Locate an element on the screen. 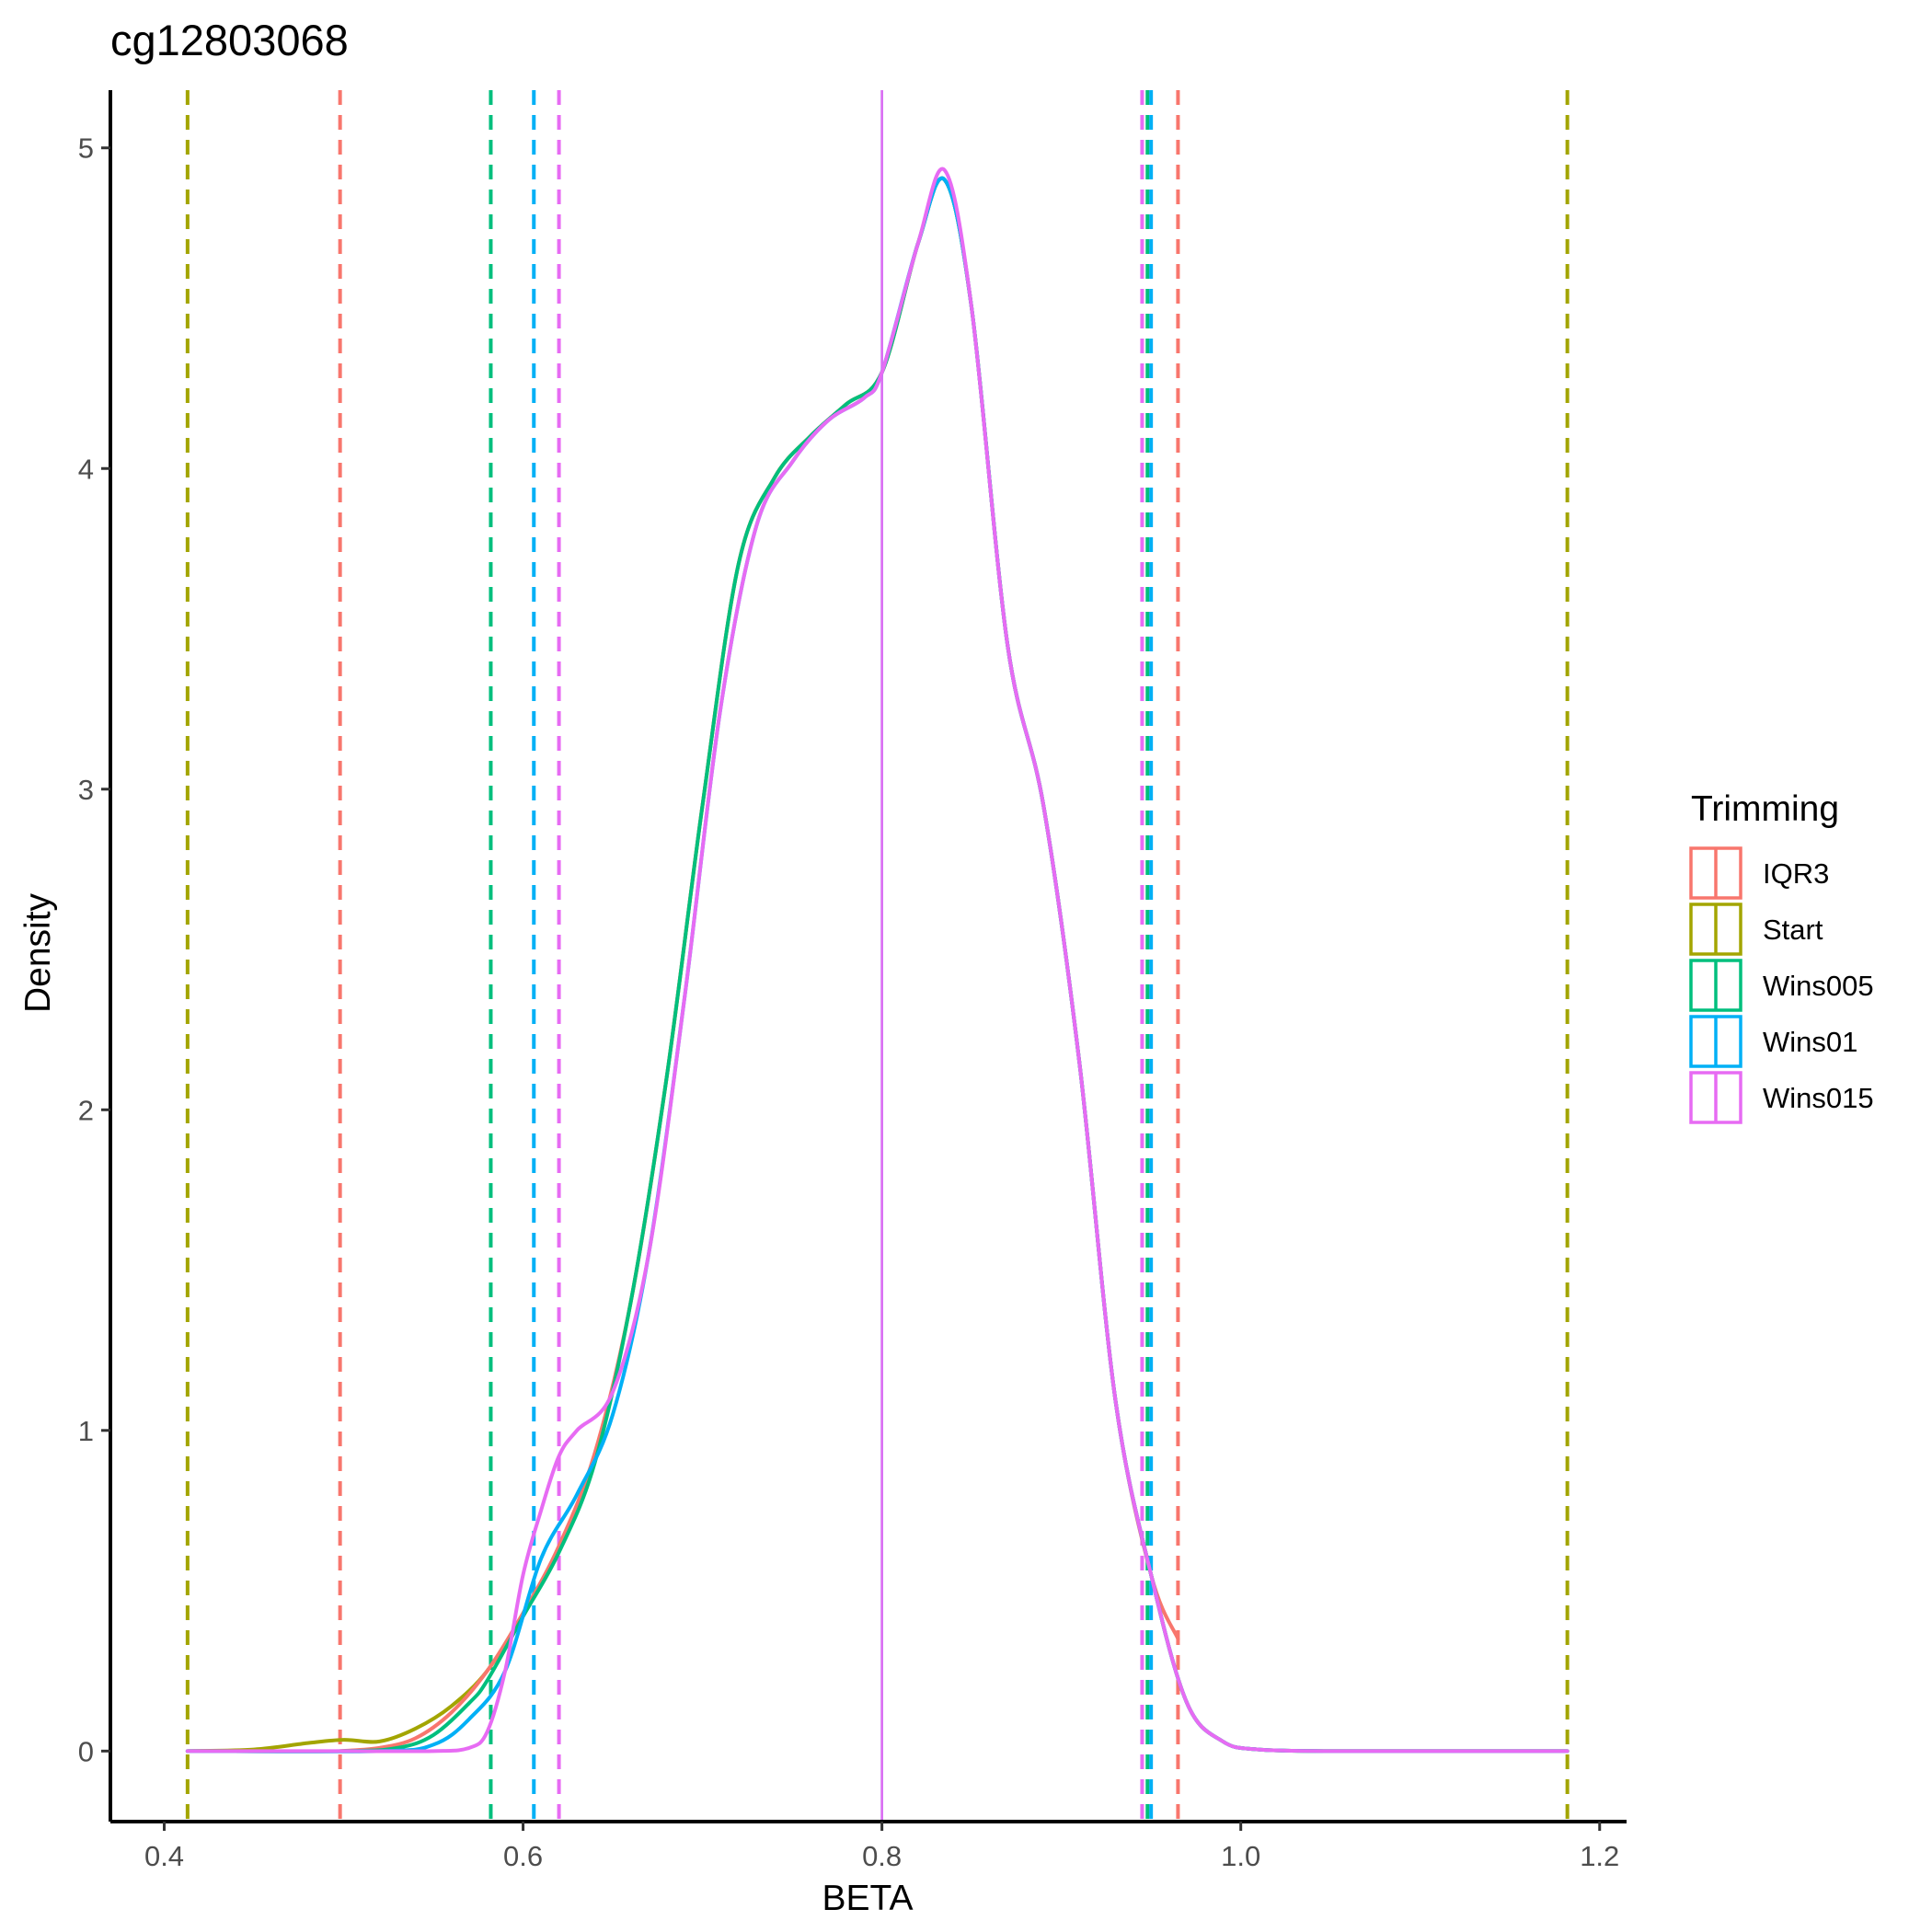  legend-items: IQR3 Start Wins005 Wins01 Wins015 is located at coordinates (1781, 985).